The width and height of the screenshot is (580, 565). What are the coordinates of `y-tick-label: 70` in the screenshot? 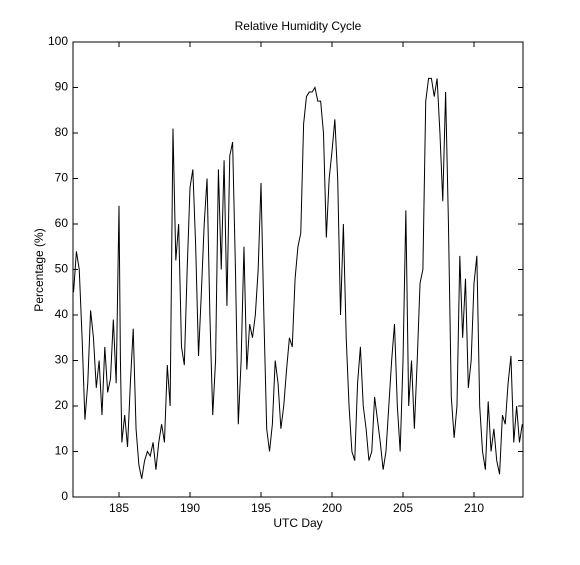 It's located at (62, 178).